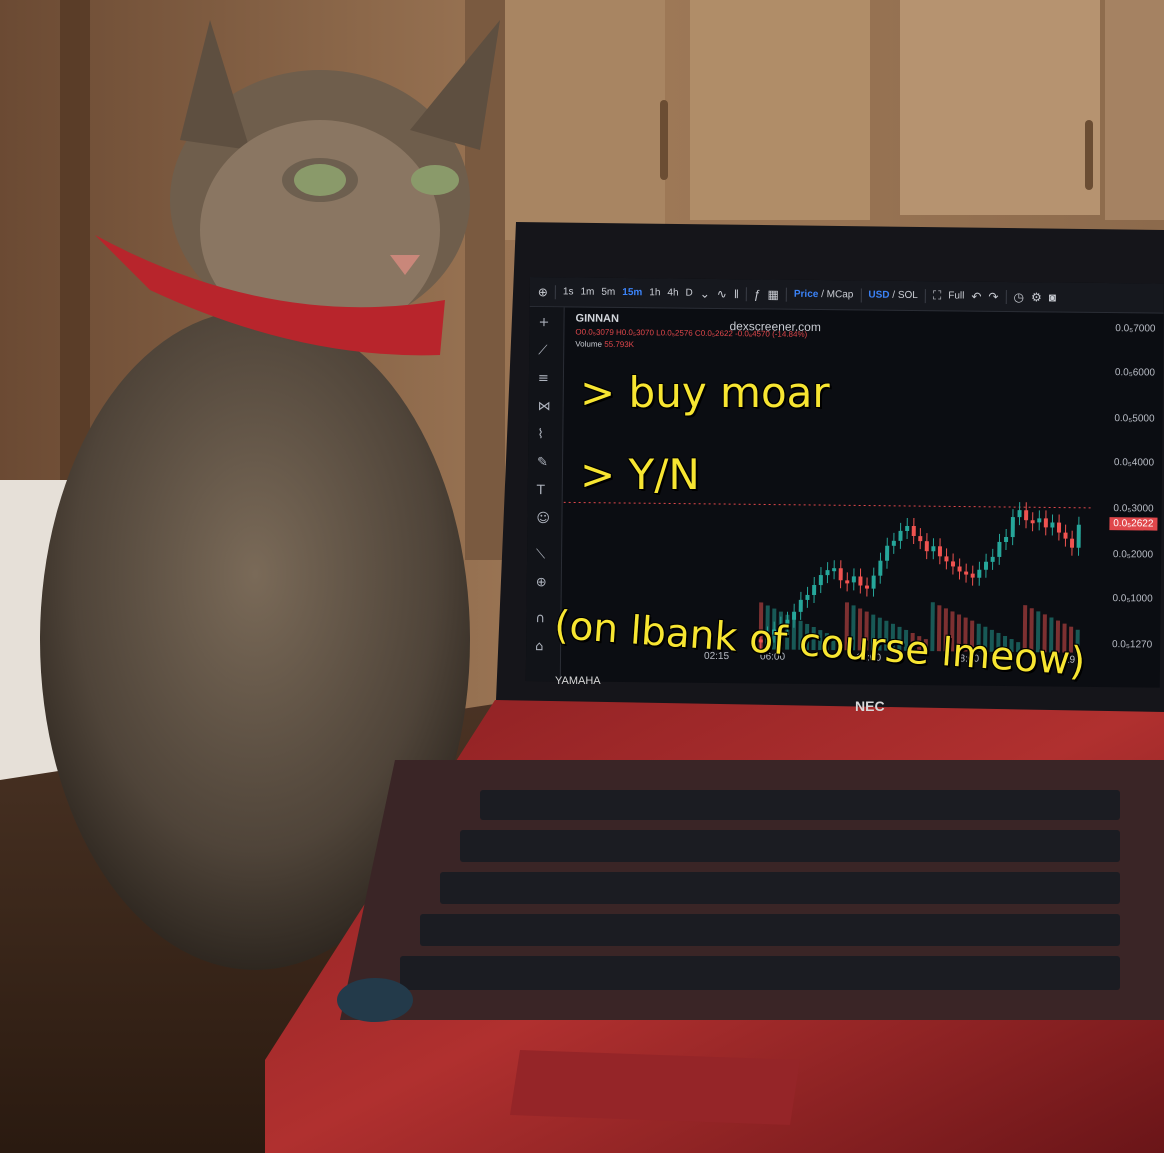 Image resolution: width=1164 pixels, height=1153 pixels. Describe the element at coordinates (828, 505) in the screenshot. I see `current-price-line` at that location.